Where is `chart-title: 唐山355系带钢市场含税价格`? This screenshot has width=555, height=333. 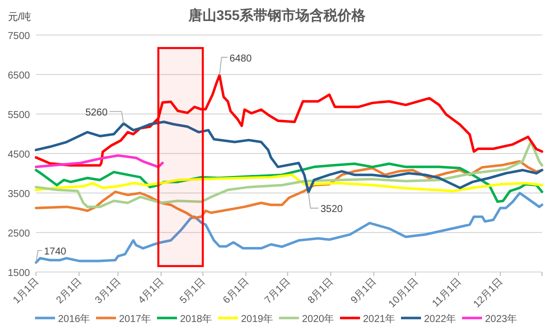 chart-title: 唐山355系带钢市场含税价格 is located at coordinates (277, 15).